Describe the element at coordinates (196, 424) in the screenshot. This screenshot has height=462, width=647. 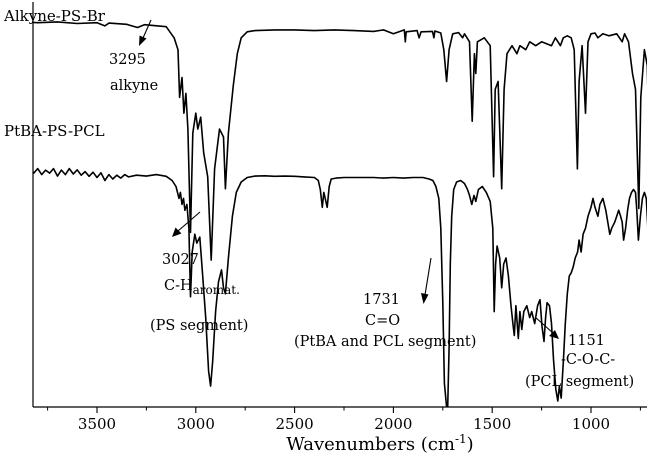
I see `x-tick-label: 3000` at that location.